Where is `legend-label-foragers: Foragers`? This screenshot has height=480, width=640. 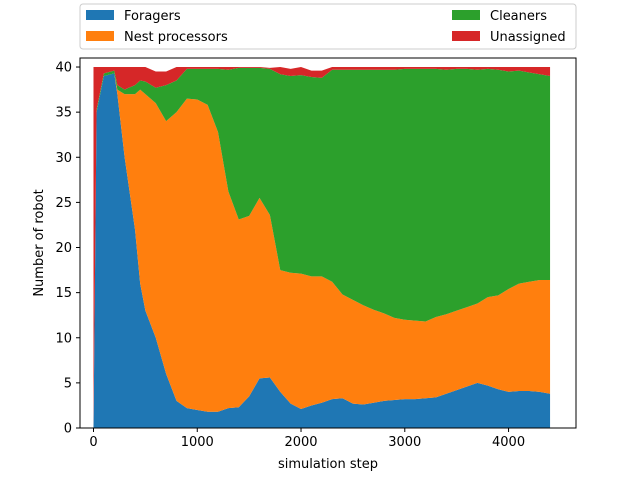 legend-label-foragers: Foragers is located at coordinates (152, 16).